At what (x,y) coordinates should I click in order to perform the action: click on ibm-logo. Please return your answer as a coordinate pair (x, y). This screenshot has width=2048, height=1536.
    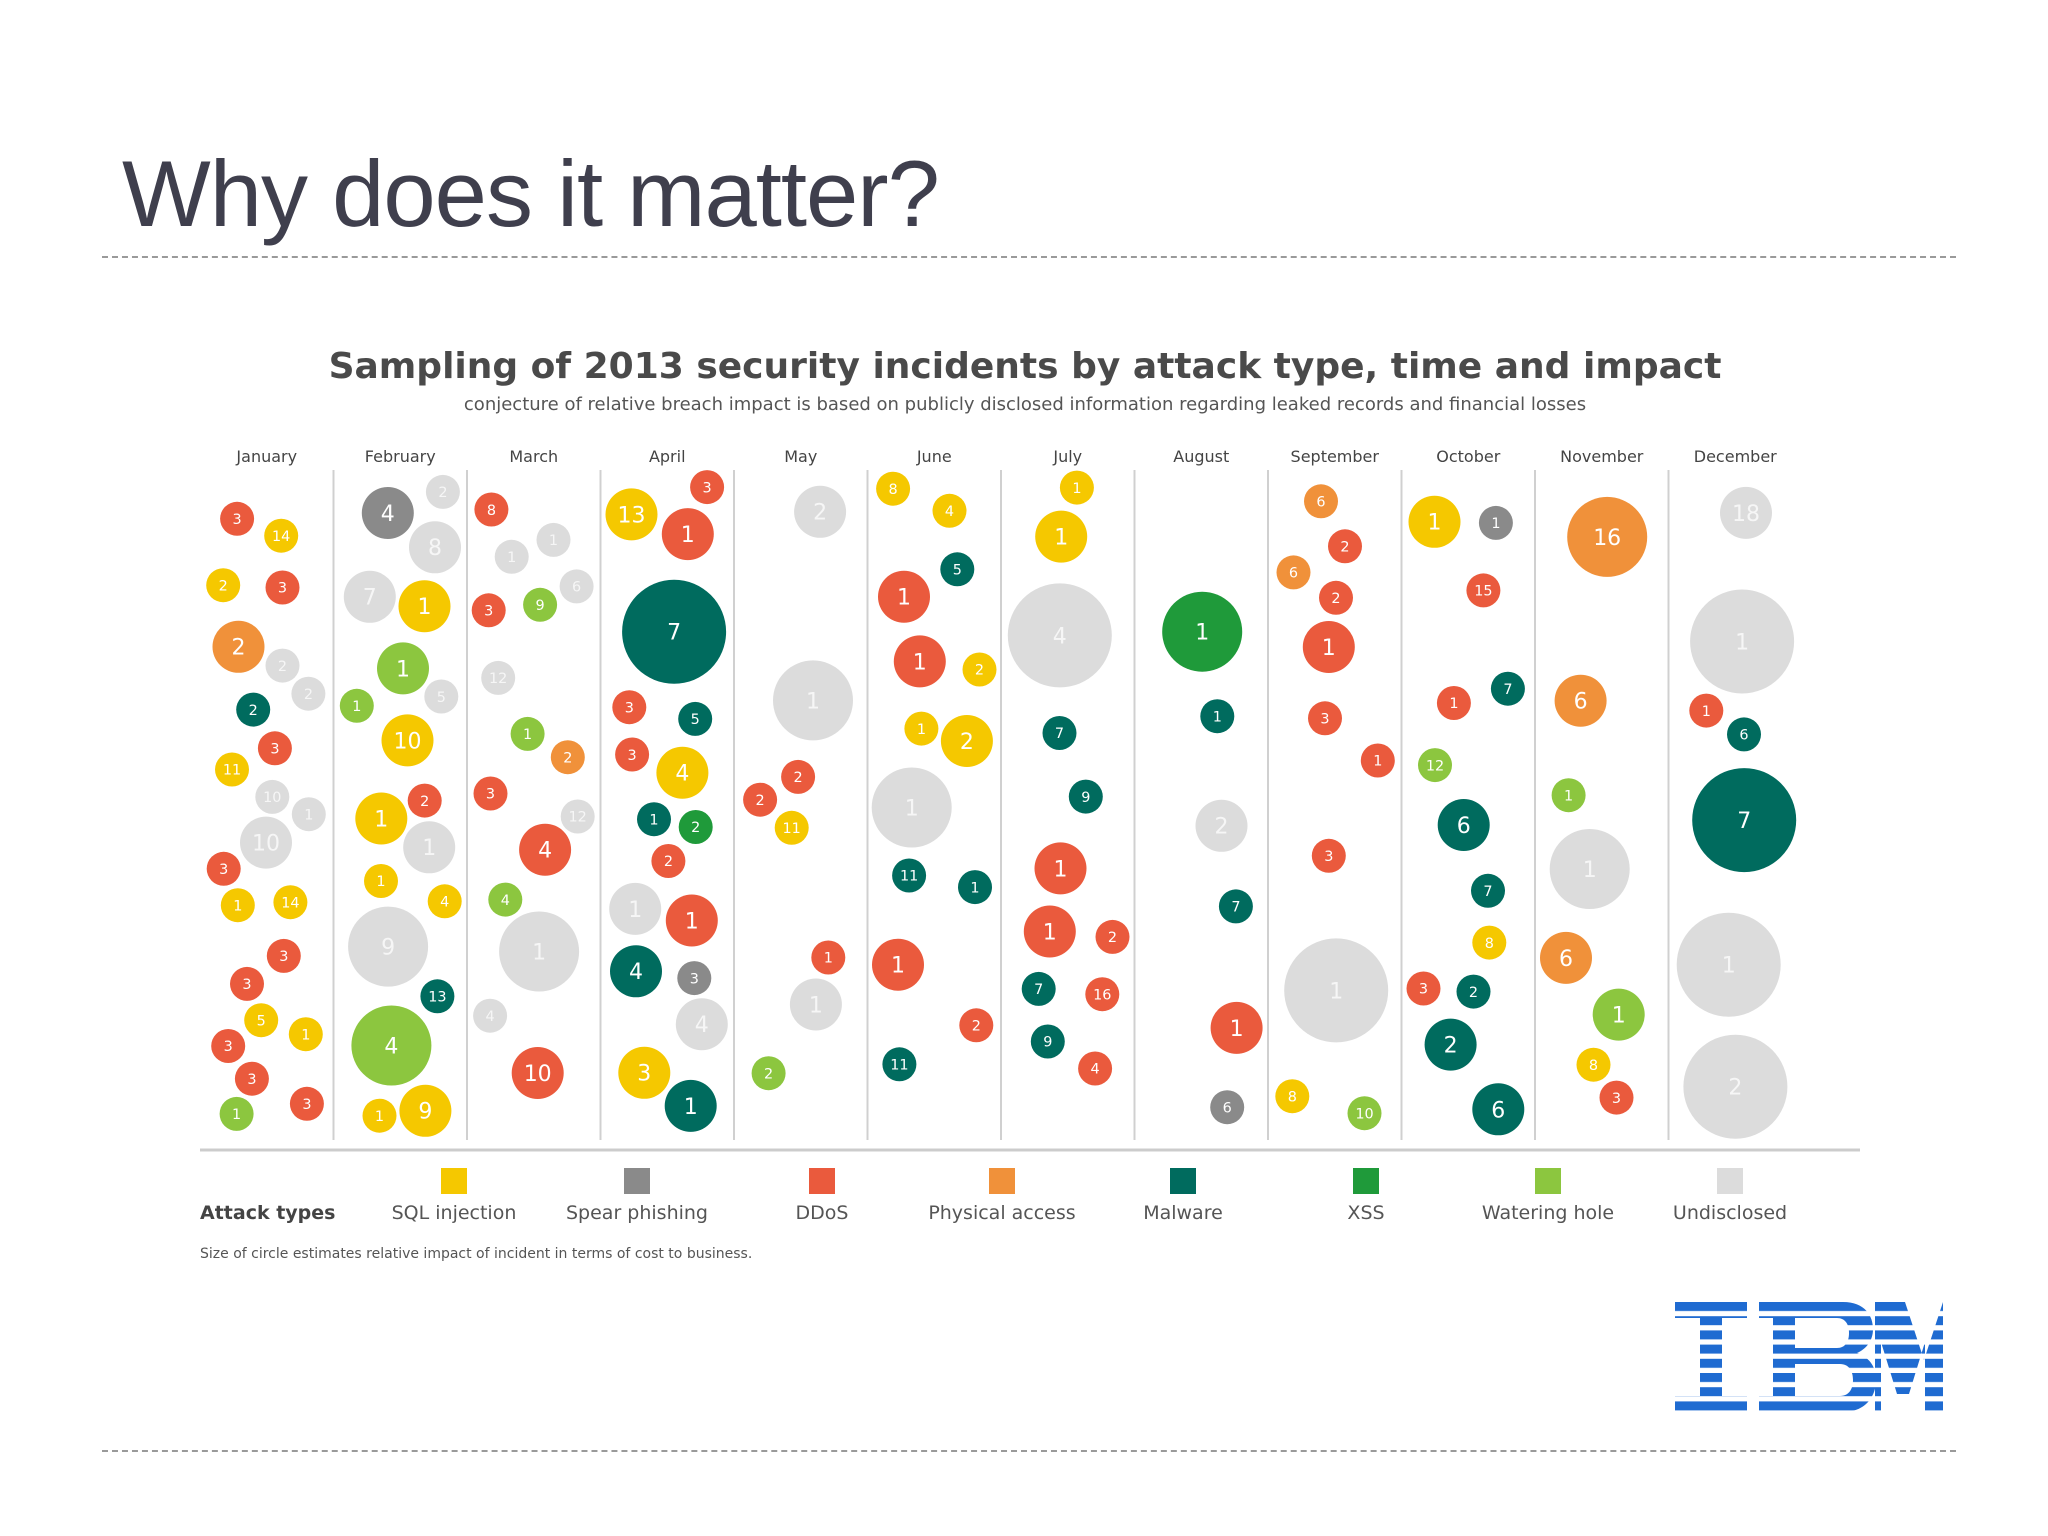
    Looking at the image, I should click on (1809, 1357).